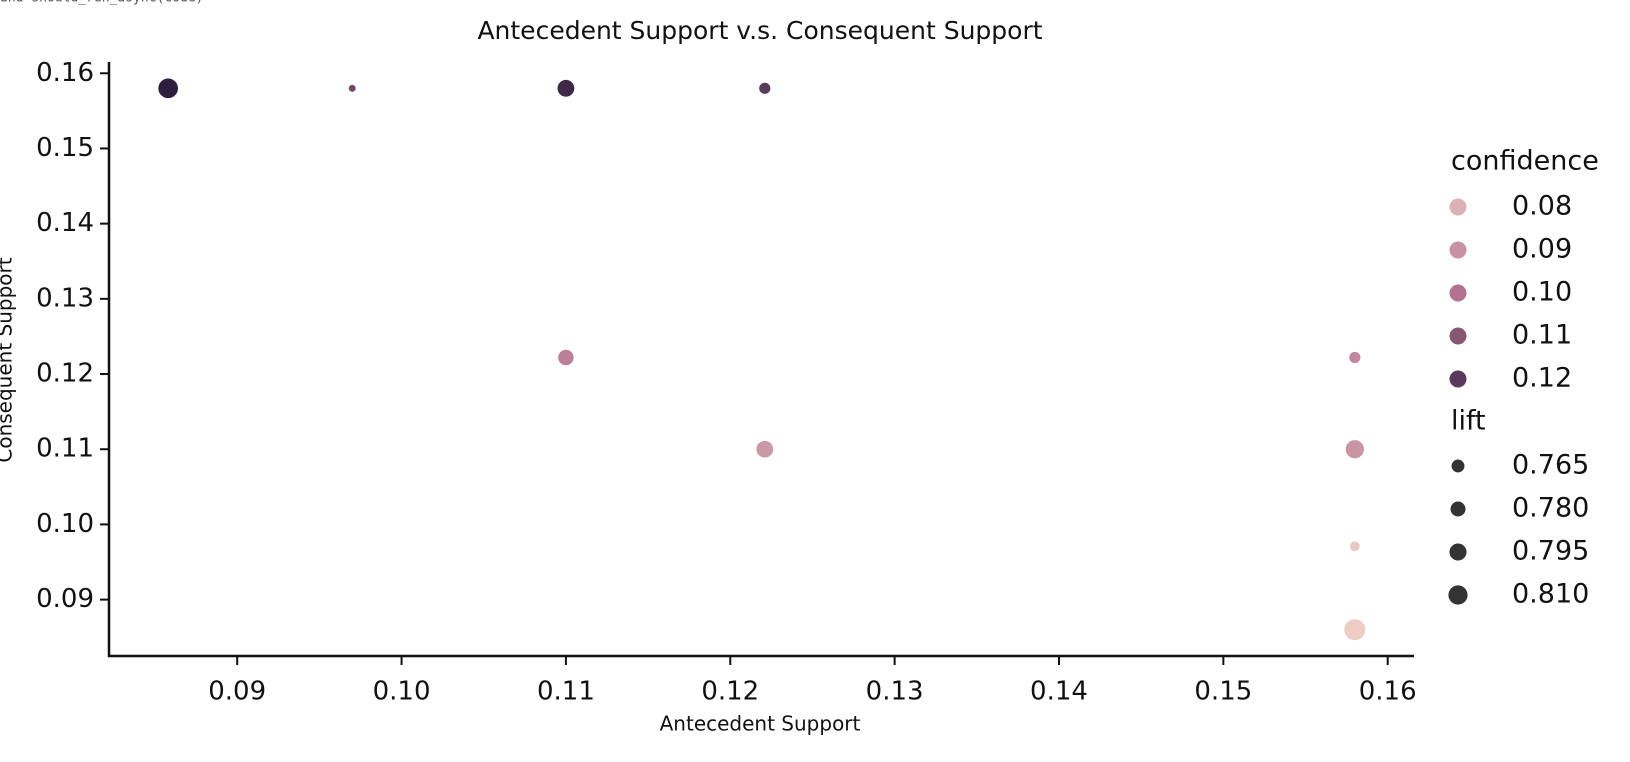  What do you see at coordinates (1468, 421) in the screenshot?
I see `legend-title: lift` at bounding box center [1468, 421].